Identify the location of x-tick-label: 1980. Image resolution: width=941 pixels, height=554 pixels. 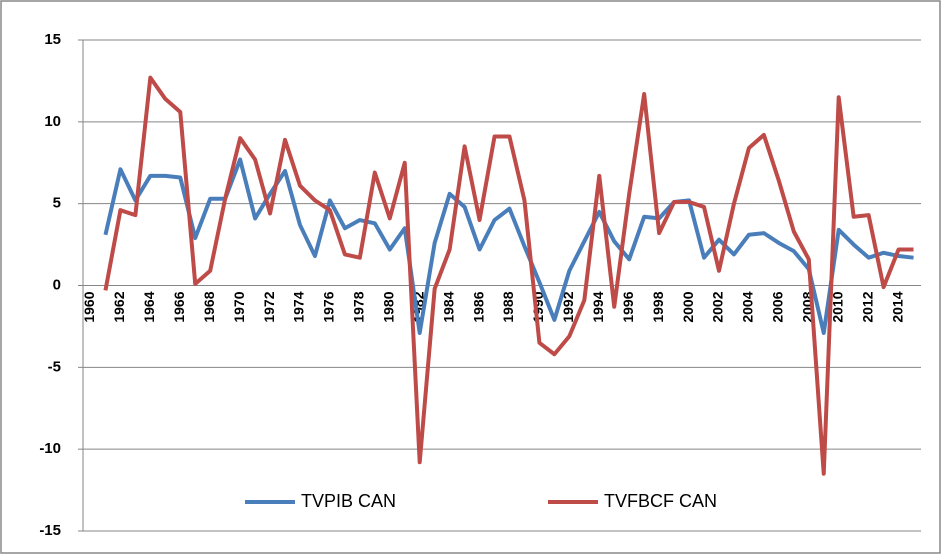
(388, 306).